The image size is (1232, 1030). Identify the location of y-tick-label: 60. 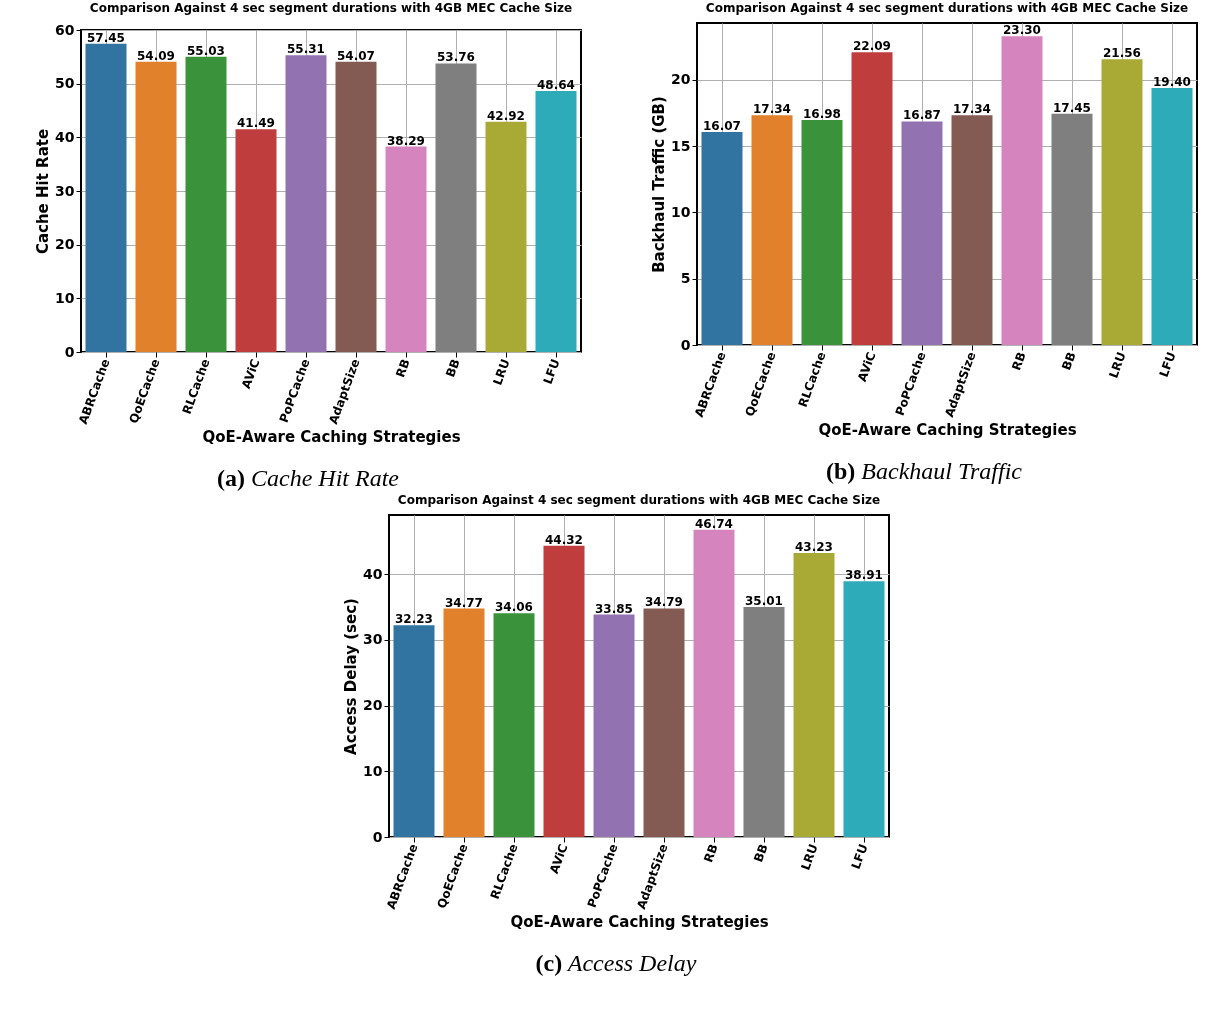
(65, 29).